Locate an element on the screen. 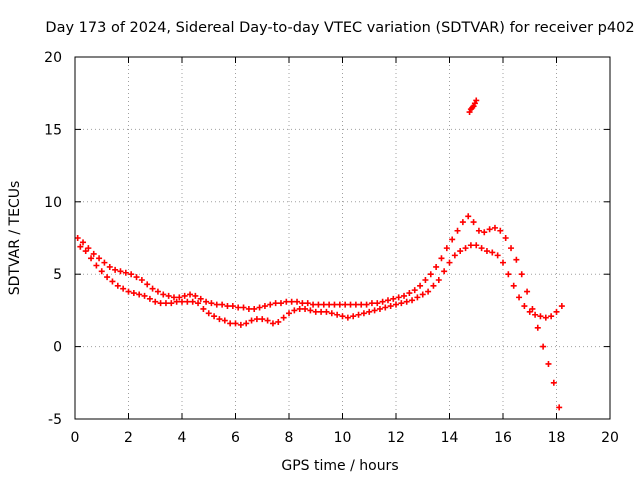  y-tick-label: 20 is located at coordinates (53, 58).